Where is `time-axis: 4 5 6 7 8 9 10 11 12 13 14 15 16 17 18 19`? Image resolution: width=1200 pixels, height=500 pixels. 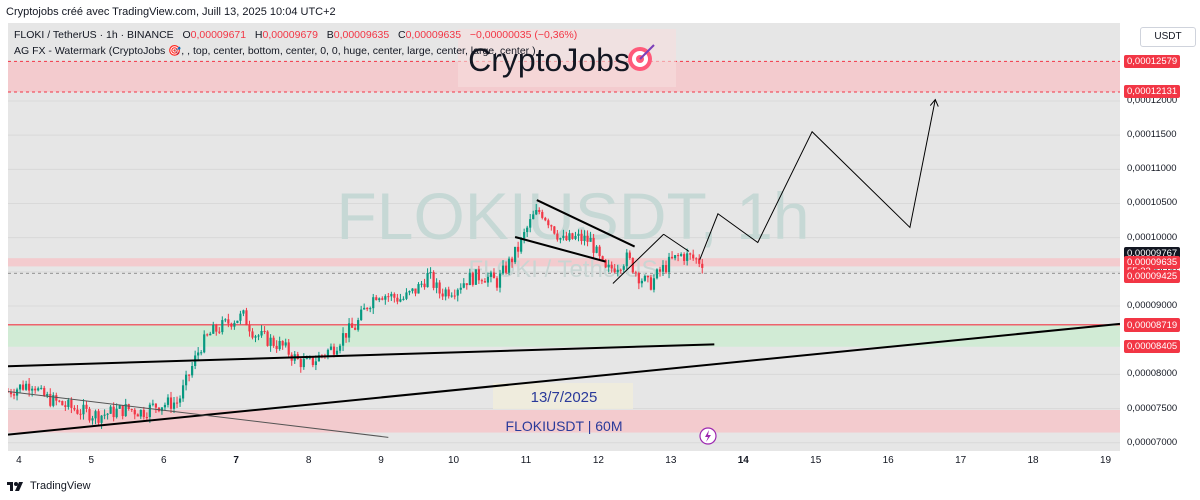
time-axis: 4 5 6 7 8 9 10 11 12 13 14 15 16 17 18 19 is located at coordinates (564, 462).